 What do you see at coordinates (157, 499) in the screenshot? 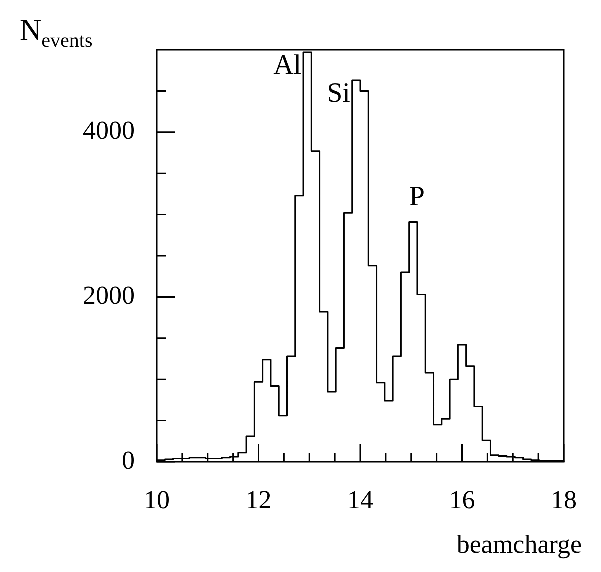
I see `x-tick-label: 10` at bounding box center [157, 499].